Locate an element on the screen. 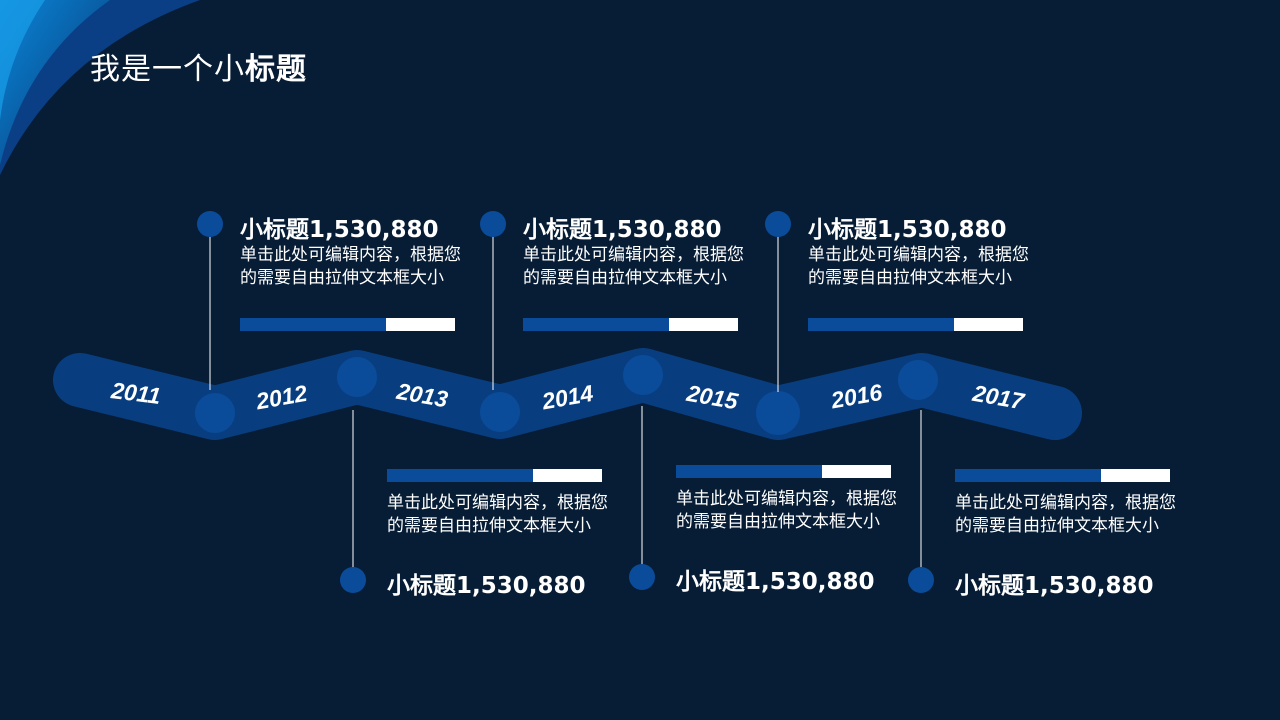  title-bold: 标题 is located at coordinates (276, 69).